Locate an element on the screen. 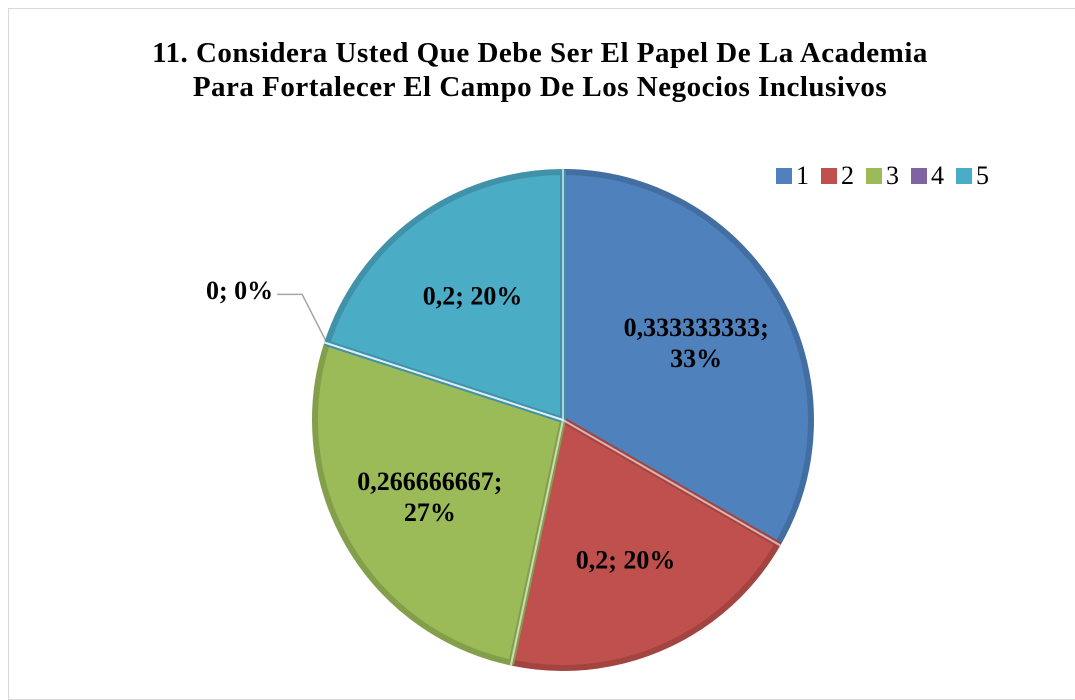 Image resolution: width=1075 pixels, height=700 pixels. data-label: 0,266666667; 27% is located at coordinates (430, 496).